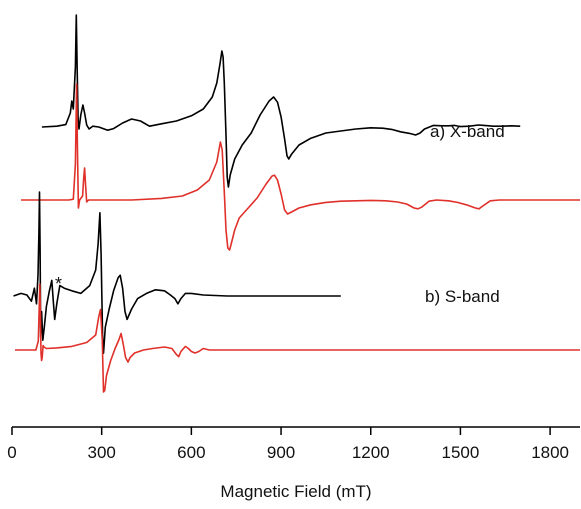  I want to click on x-axis-ticks: 0 300 600 900 1200 1500 1800, so click(288, 444).